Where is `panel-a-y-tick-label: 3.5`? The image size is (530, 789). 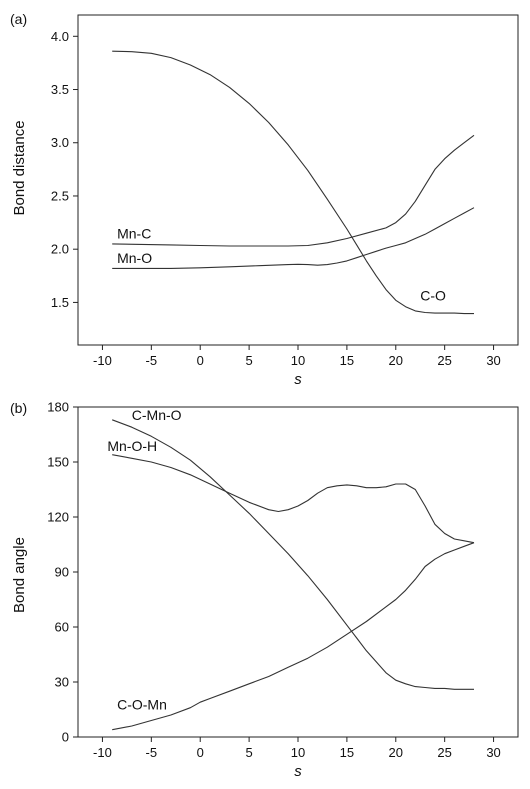
panel-a-y-tick-label: 3.5 is located at coordinates (60, 89).